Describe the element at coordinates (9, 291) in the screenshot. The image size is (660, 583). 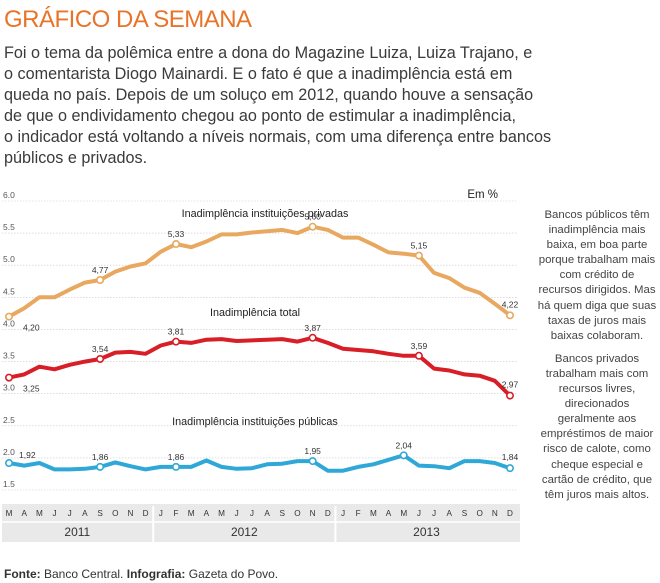
I see `y-tick-label: 4.5` at that location.